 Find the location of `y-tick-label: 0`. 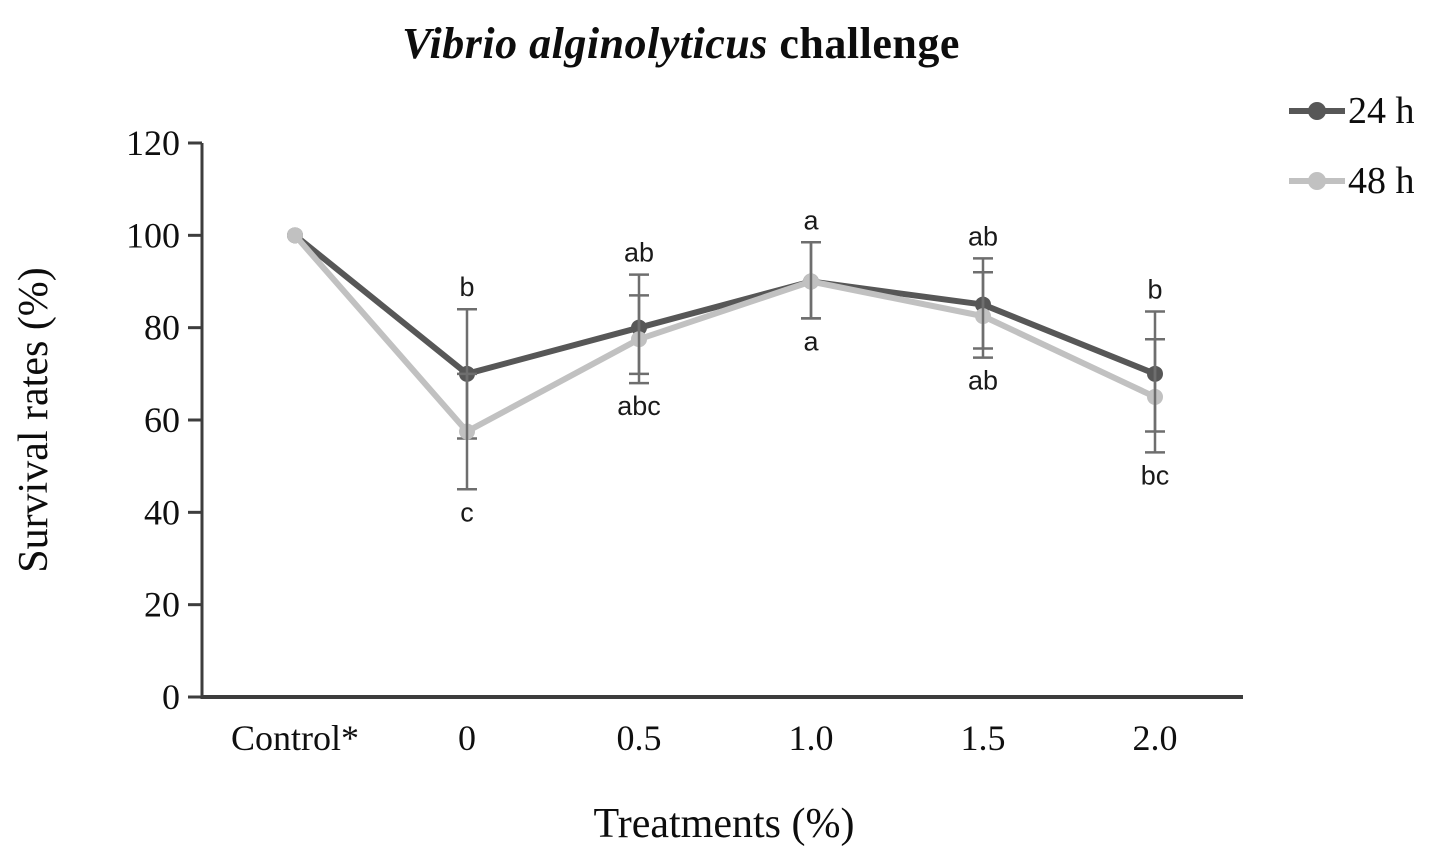

y-tick-label: 0 is located at coordinates (171, 697).